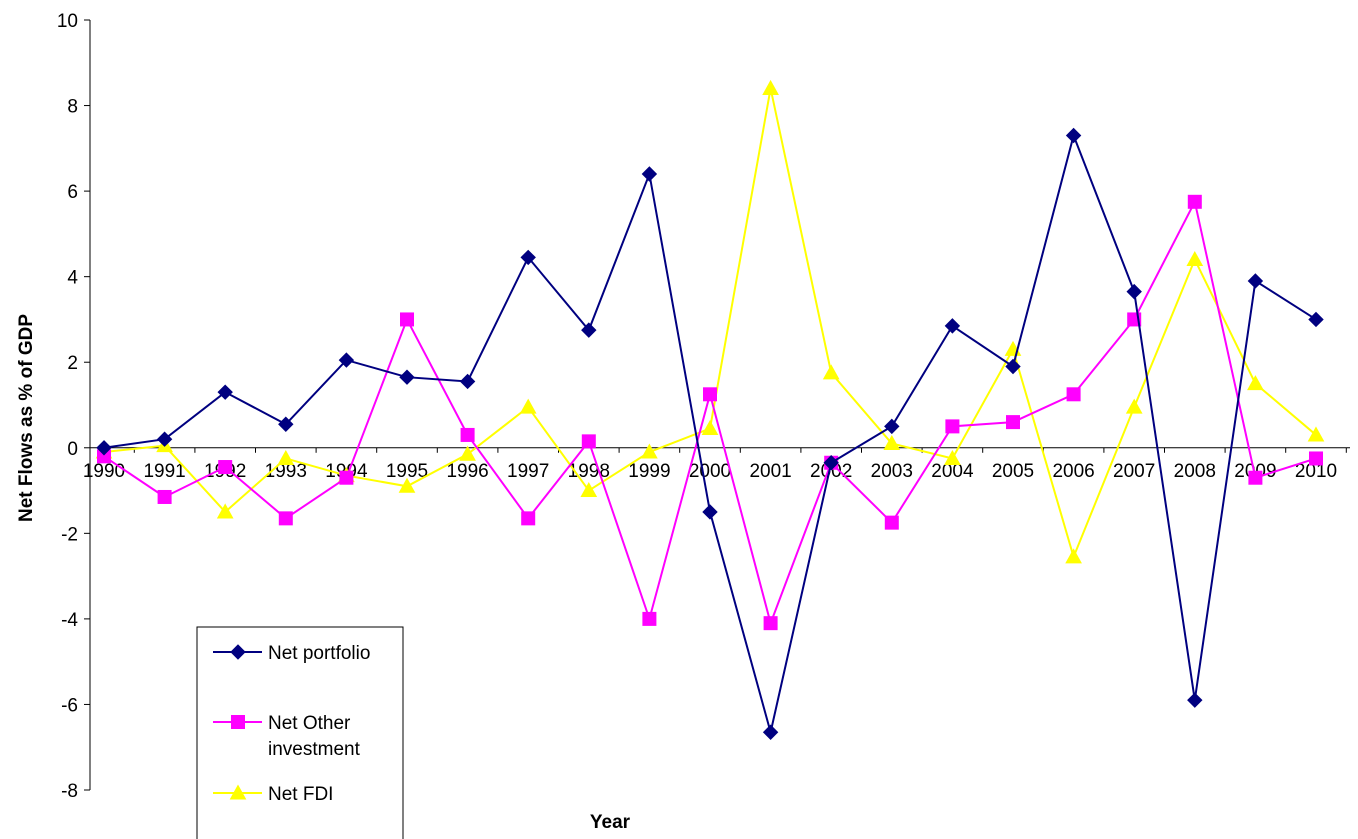 The width and height of the screenshot is (1358, 839). What do you see at coordinates (72, 449) in the screenshot?
I see `y-tick-label: 0` at bounding box center [72, 449].